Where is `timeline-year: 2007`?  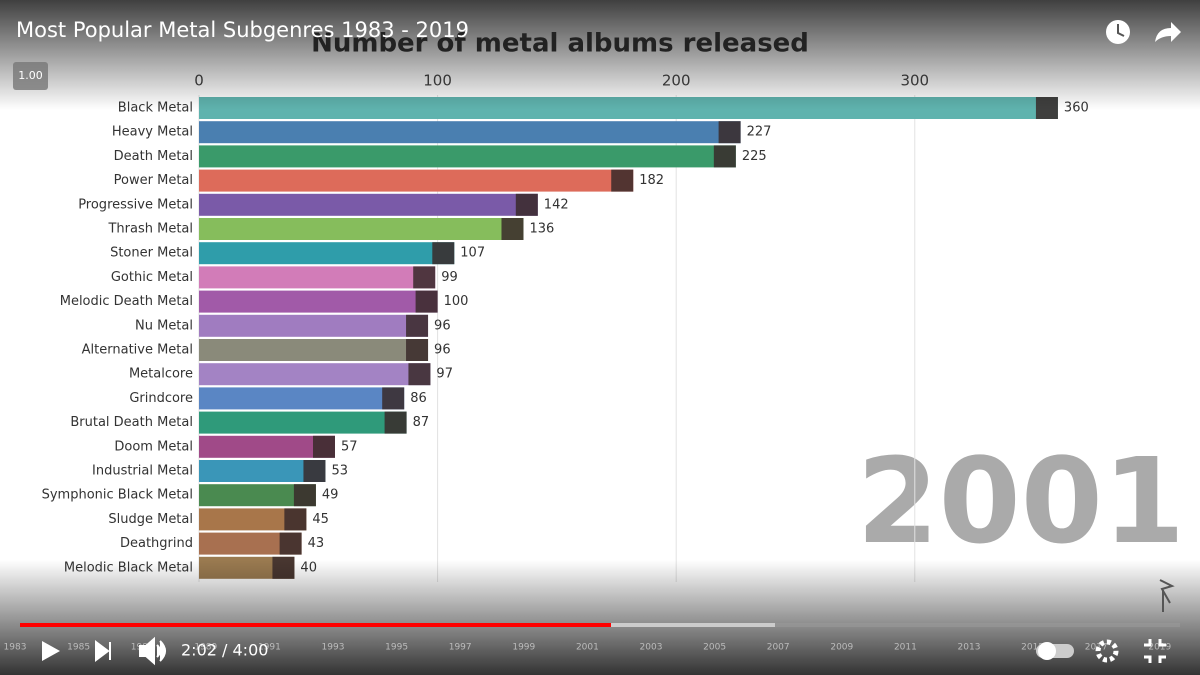
timeline-year: 2007 is located at coordinates (778, 648).